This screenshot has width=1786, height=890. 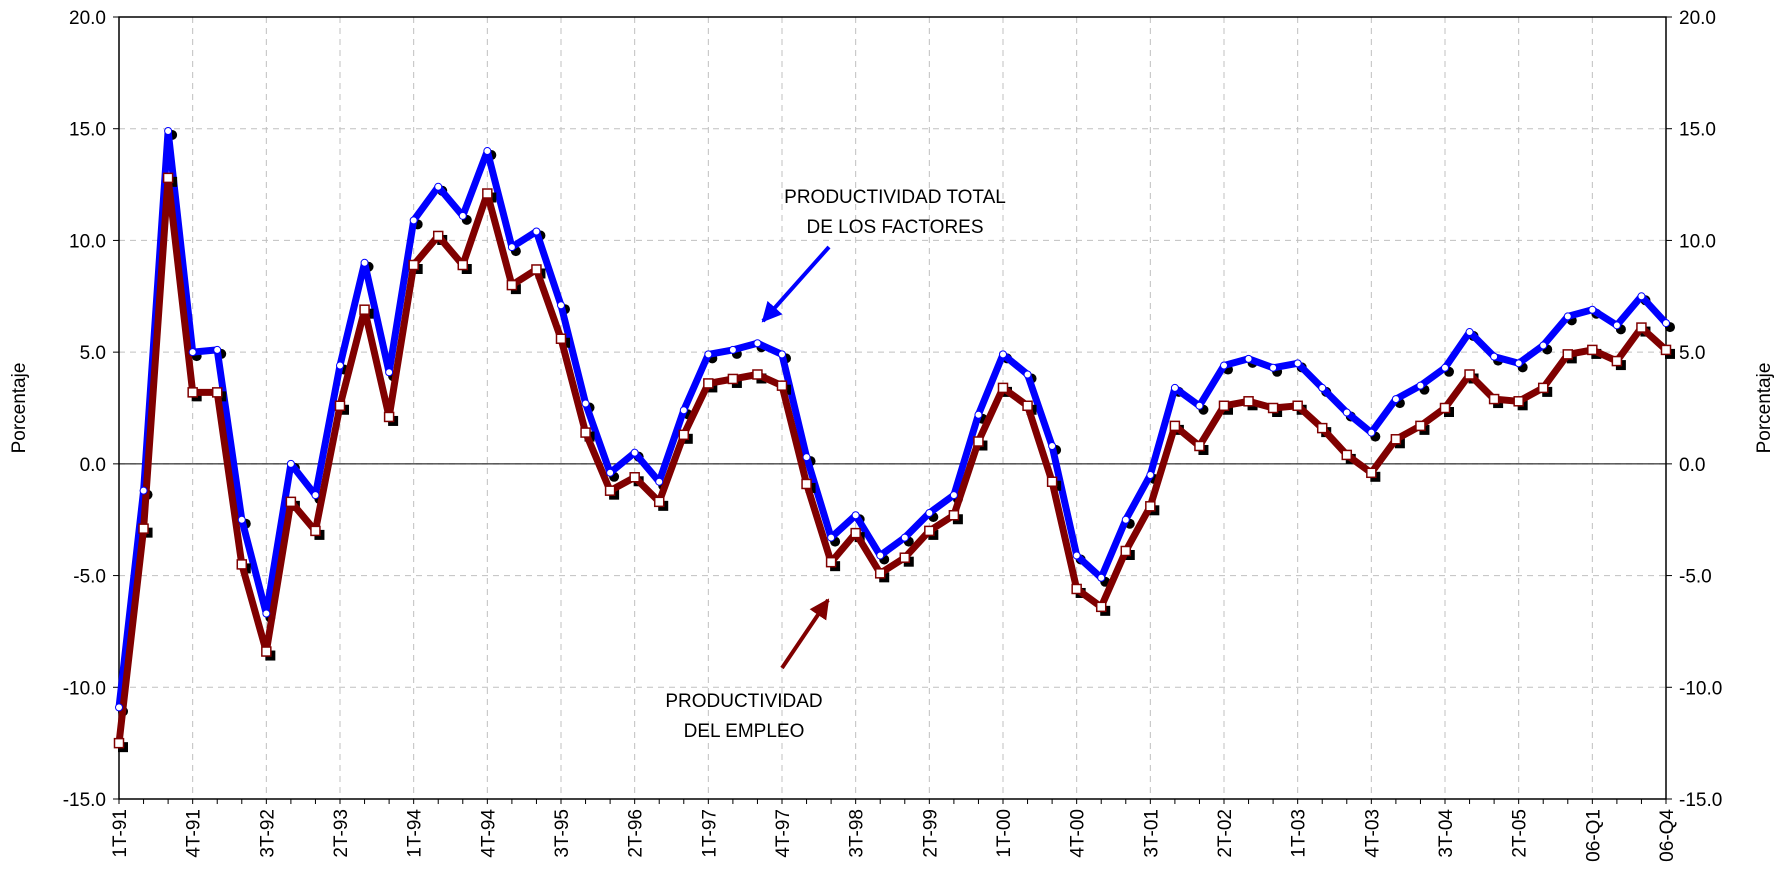 What do you see at coordinates (84, 800) in the screenshot?
I see `y-tick-label: -15.0` at bounding box center [84, 800].